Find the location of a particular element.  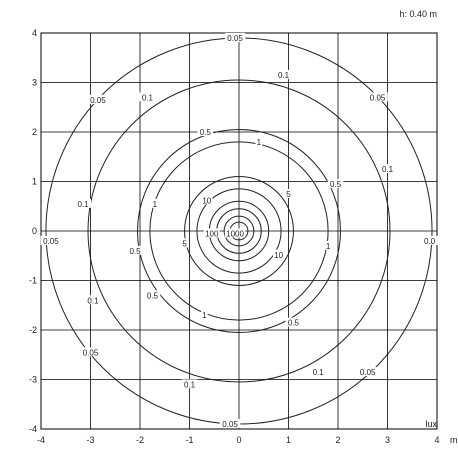

y-tick-label: -2 is located at coordinates (33, 330).